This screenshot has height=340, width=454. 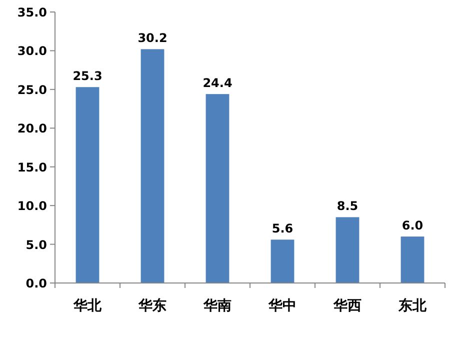 I want to click on data-label: 25.3, so click(x=87, y=76).